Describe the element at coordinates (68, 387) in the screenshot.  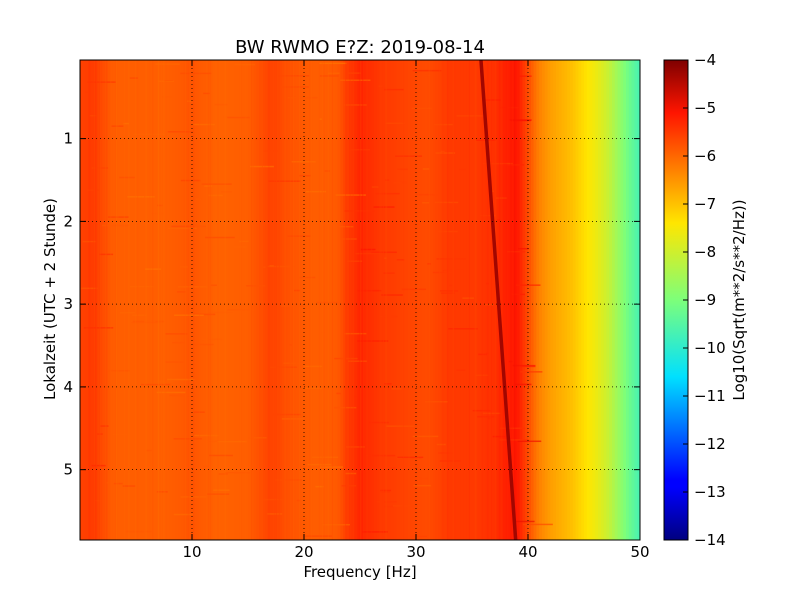
I see `y-tick-label: 4` at that location.